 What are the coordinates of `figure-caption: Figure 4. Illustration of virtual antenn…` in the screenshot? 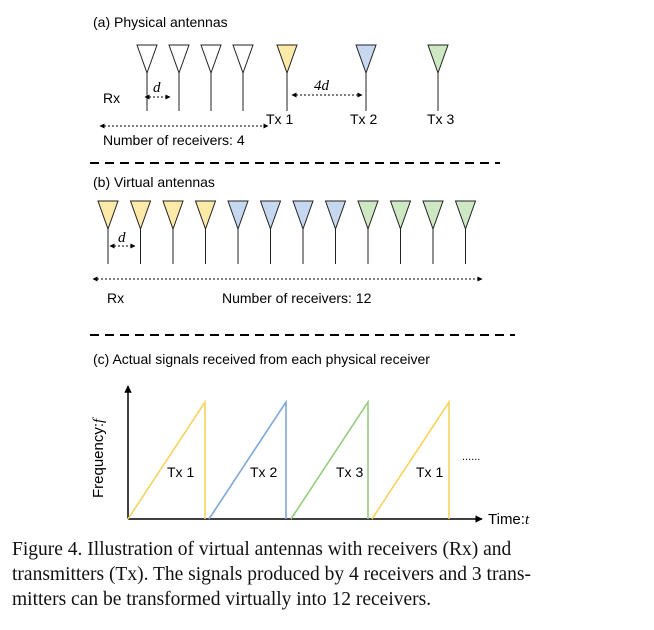 It's located at (328, 574).